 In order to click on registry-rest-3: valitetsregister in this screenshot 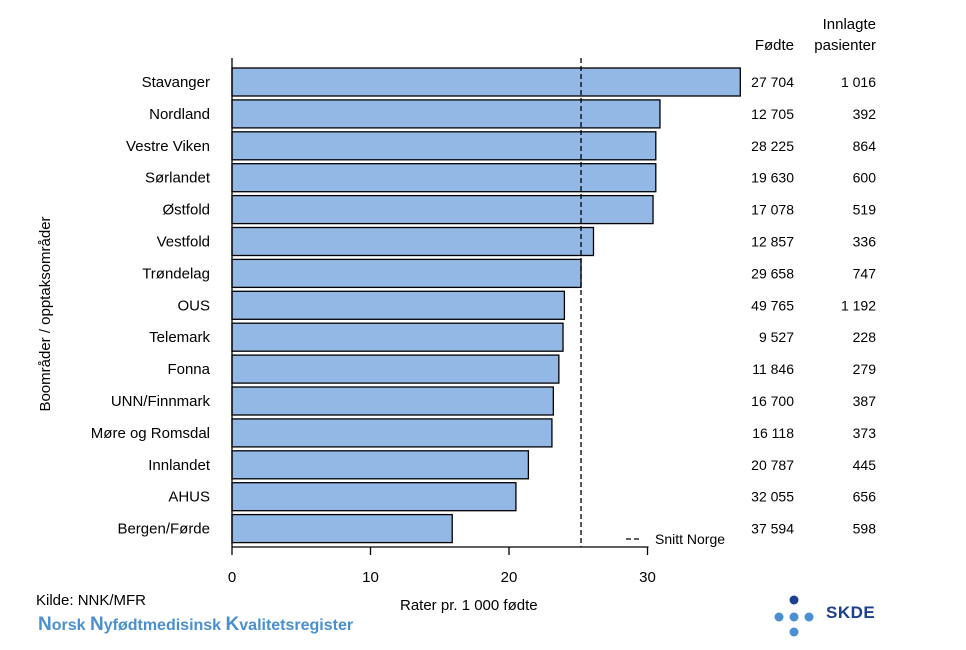, I will do `click(296, 625)`.